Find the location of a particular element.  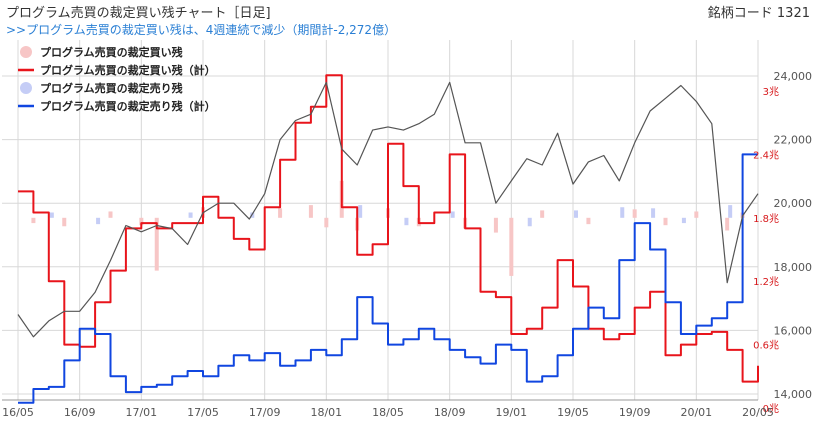

price-tick-label: 14,000 is located at coordinates (793, 394).